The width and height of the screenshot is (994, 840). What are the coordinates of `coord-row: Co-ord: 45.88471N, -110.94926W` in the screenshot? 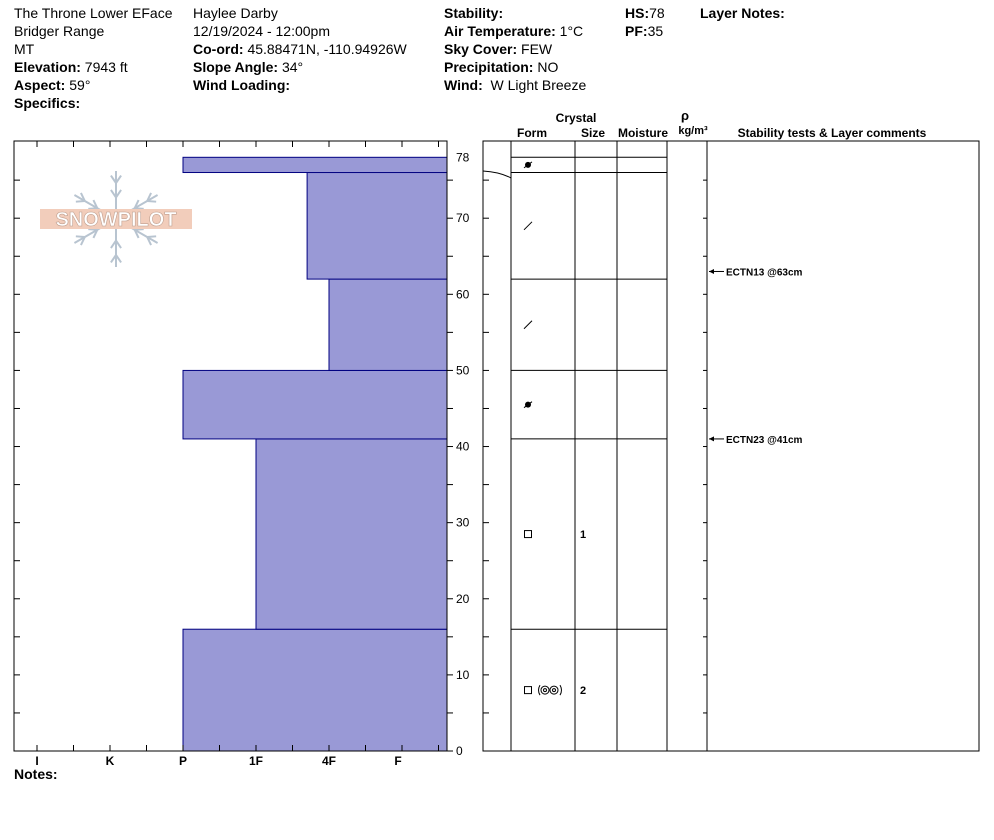 It's located at (300, 49).